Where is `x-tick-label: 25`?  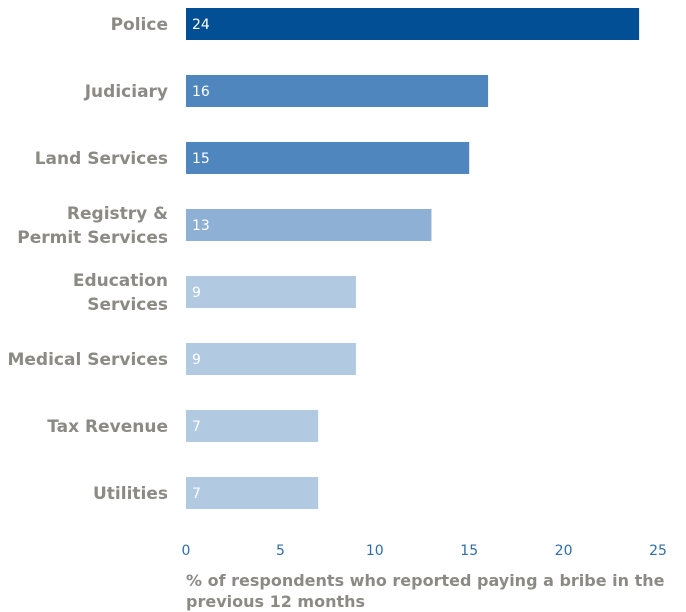 x-tick-label: 25 is located at coordinates (658, 551).